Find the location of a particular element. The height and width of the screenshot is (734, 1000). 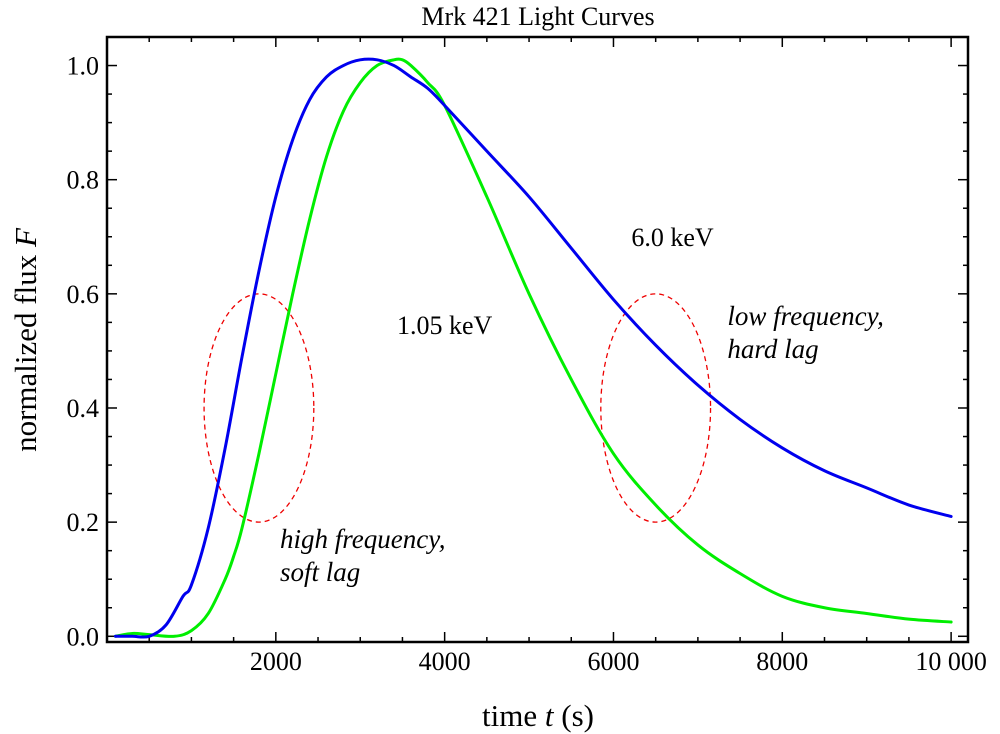

annotation-high-frequency: high frequency, soft lag is located at coordinates (362, 555).